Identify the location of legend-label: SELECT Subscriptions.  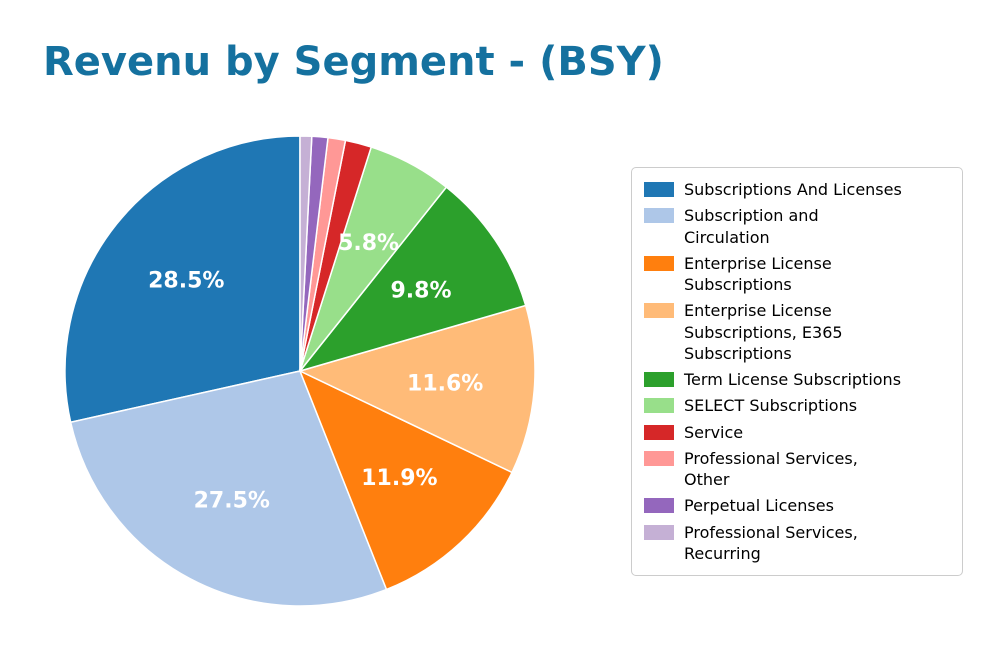
(771, 406).